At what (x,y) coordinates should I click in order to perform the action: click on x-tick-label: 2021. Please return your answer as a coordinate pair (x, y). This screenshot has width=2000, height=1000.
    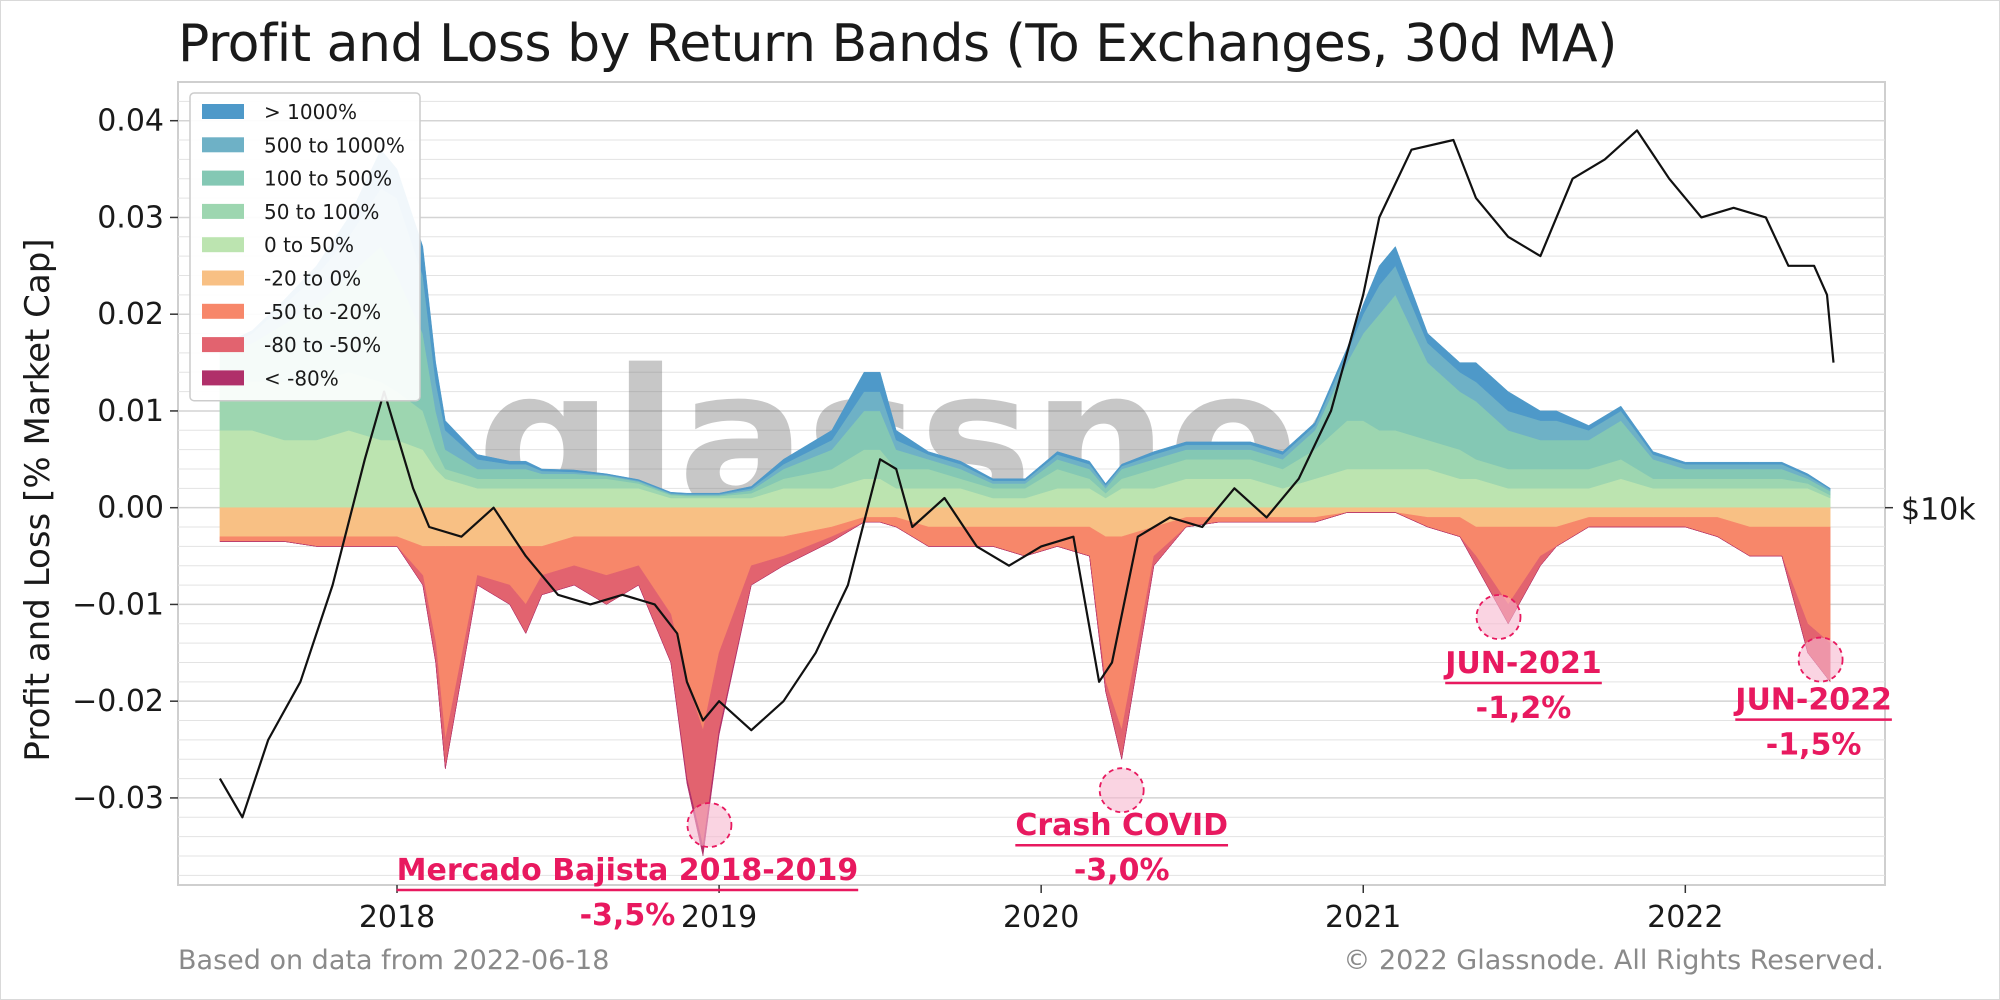
    Looking at the image, I should click on (1363, 917).